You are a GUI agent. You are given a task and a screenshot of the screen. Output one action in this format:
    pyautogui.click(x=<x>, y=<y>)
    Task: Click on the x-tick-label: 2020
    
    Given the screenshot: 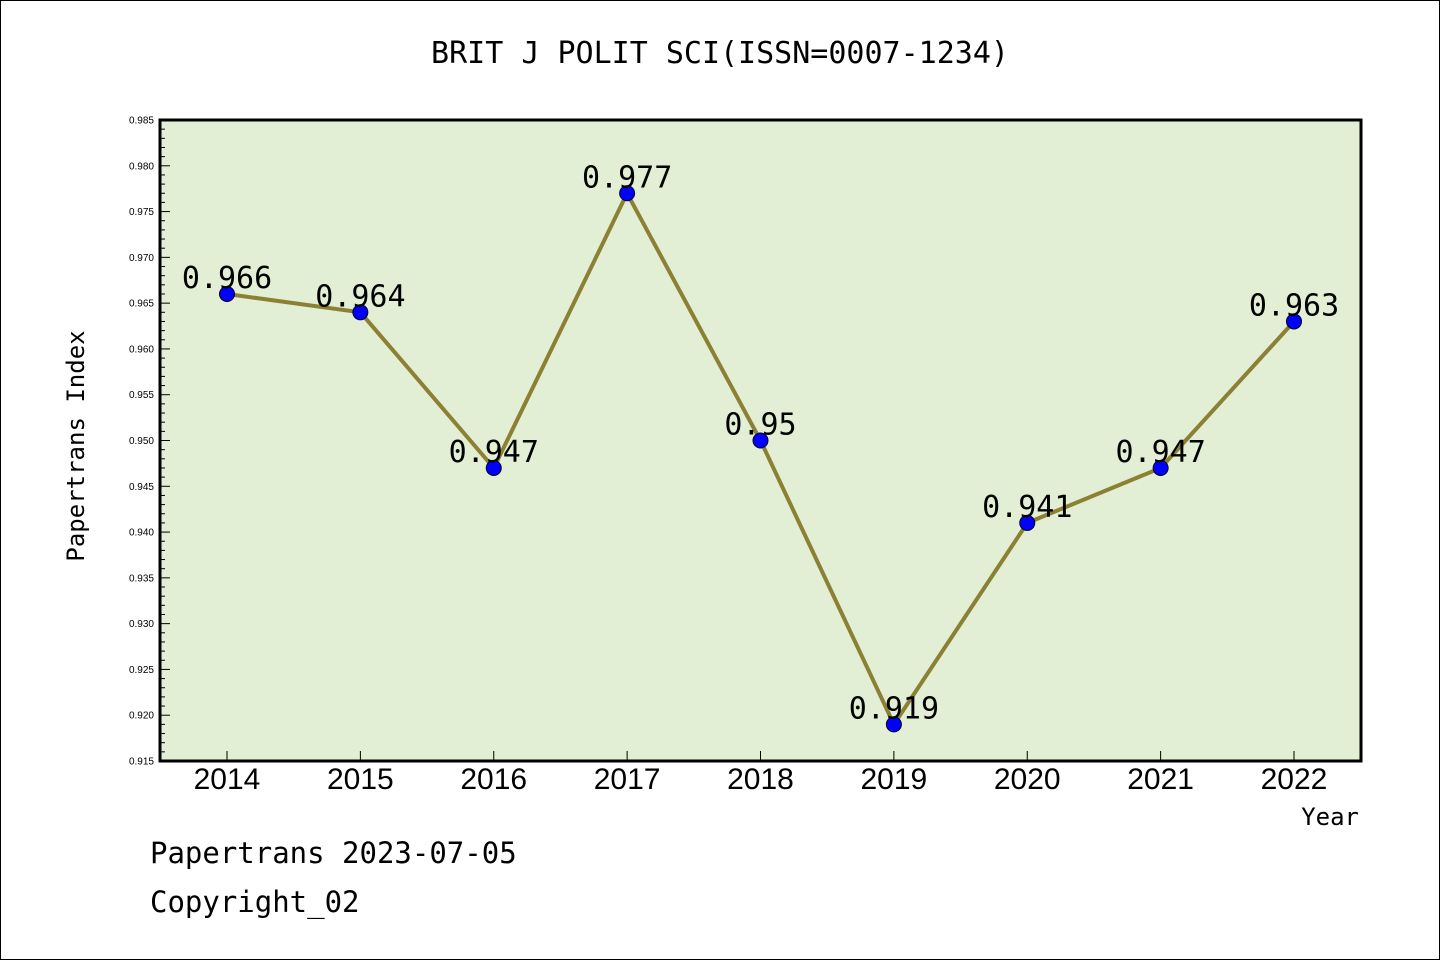 What is the action you would take?
    pyautogui.click(x=1027, y=779)
    